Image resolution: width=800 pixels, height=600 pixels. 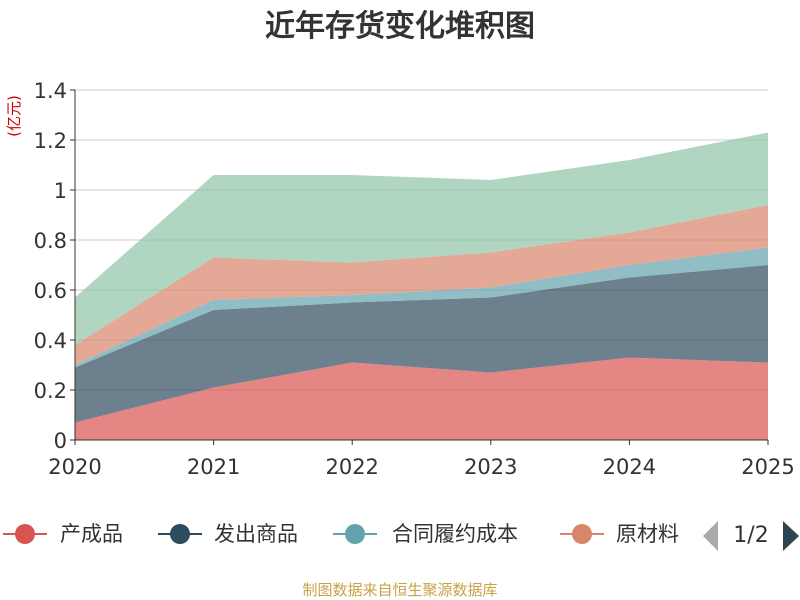 I want to click on legend-label: 发出商品, so click(x=256, y=534).